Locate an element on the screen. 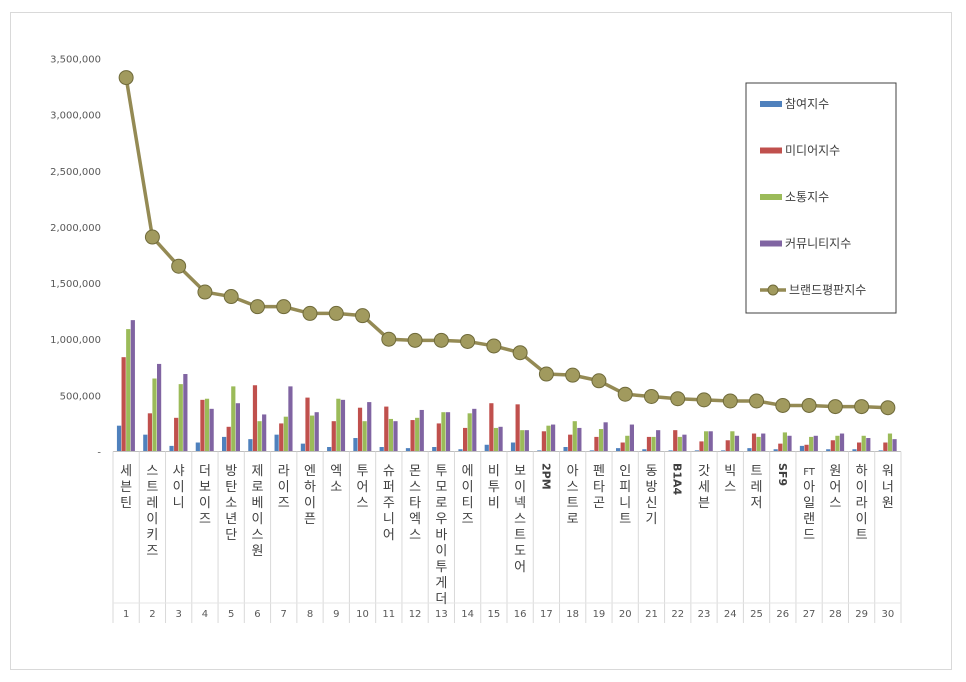 Image resolution: width=966 pixels, height=682 pixels. rank-label: 11 is located at coordinates (388, 614).